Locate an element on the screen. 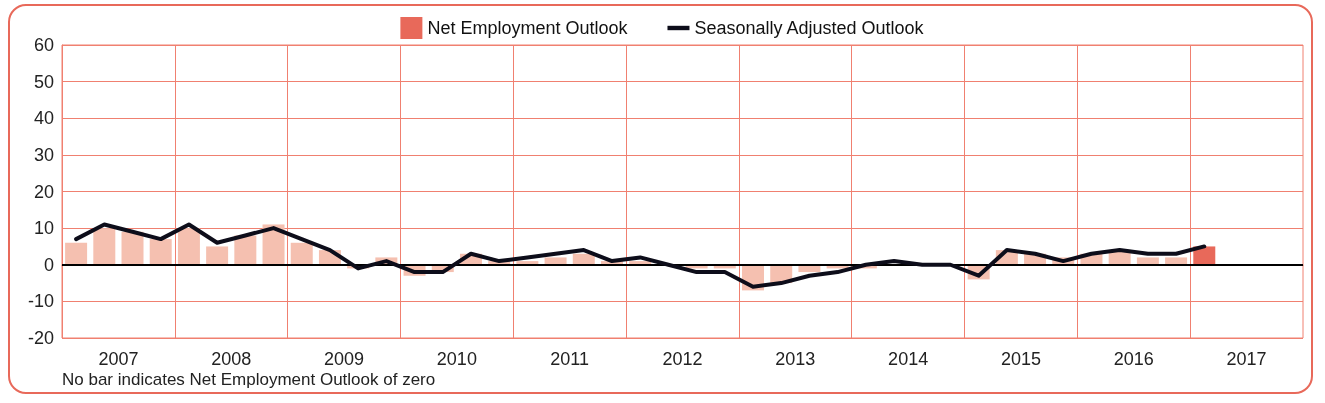 The image size is (1325, 403). text: No bar indicates Net Employment Outlook of zero is located at coordinates (249, 379).